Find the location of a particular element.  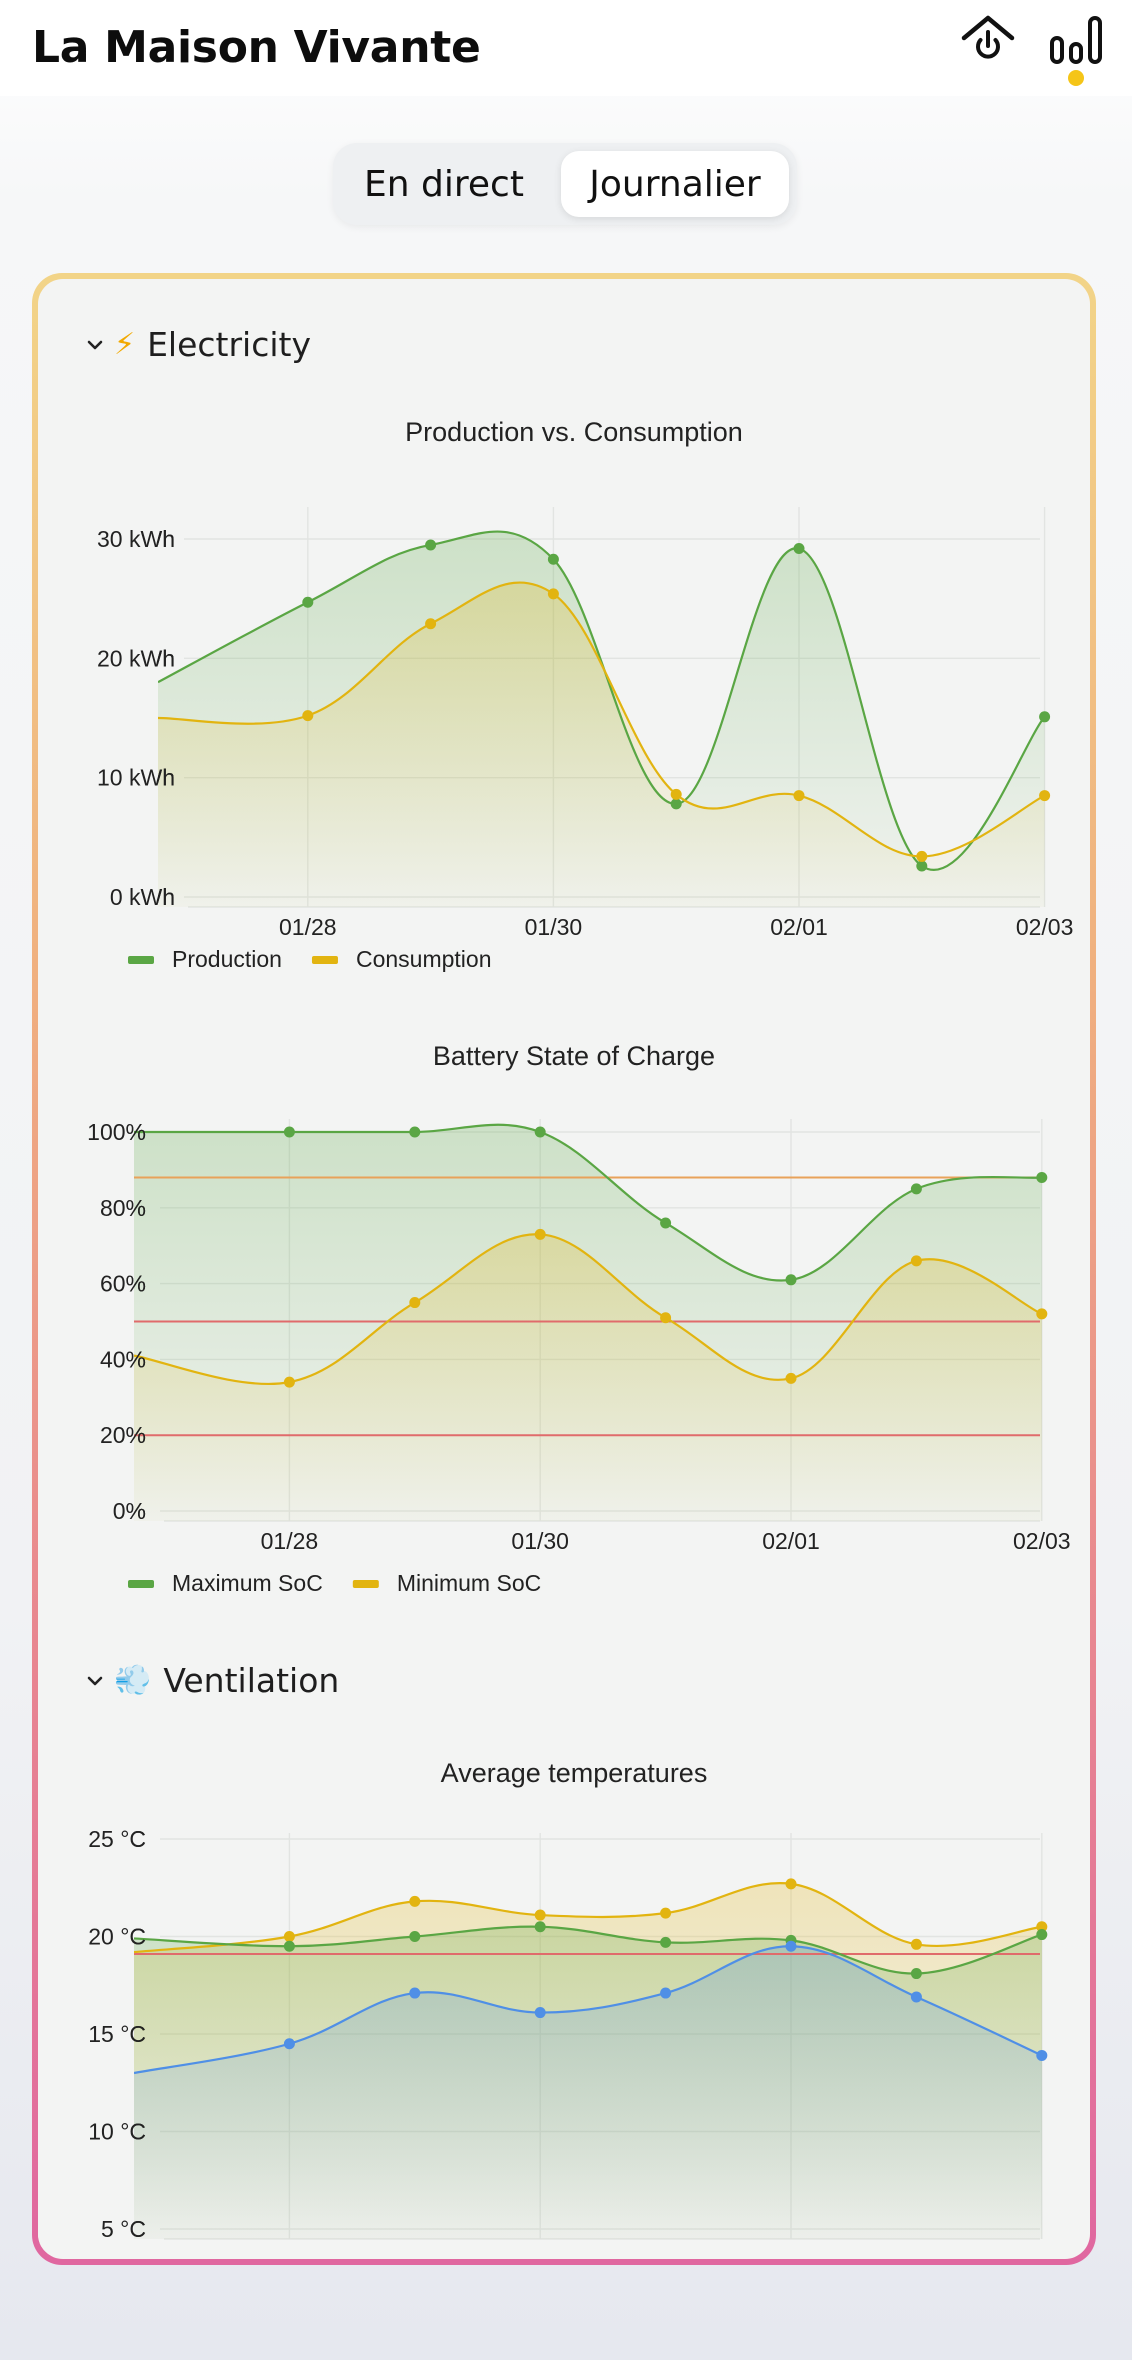

app-title: La Maison Vivante is located at coordinates (256, 47).